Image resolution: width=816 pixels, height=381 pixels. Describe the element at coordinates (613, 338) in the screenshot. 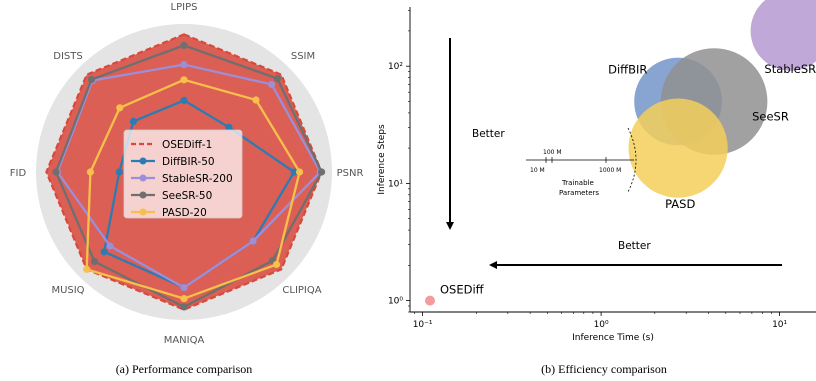

I see `x-axis-title: Inference Time (s)` at that location.